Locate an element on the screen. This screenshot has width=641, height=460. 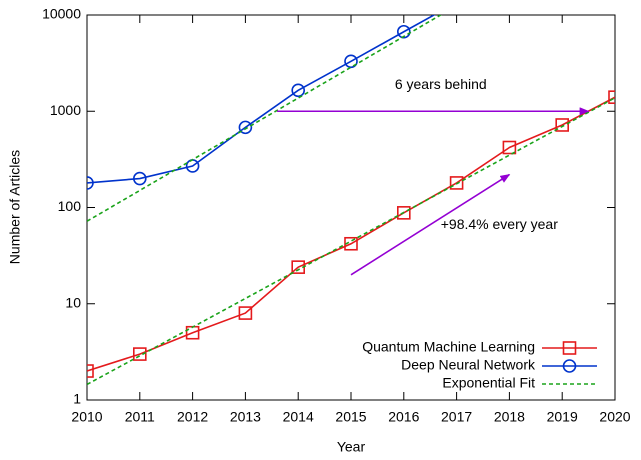
y-tick-label: 1 is located at coordinates (77, 399).